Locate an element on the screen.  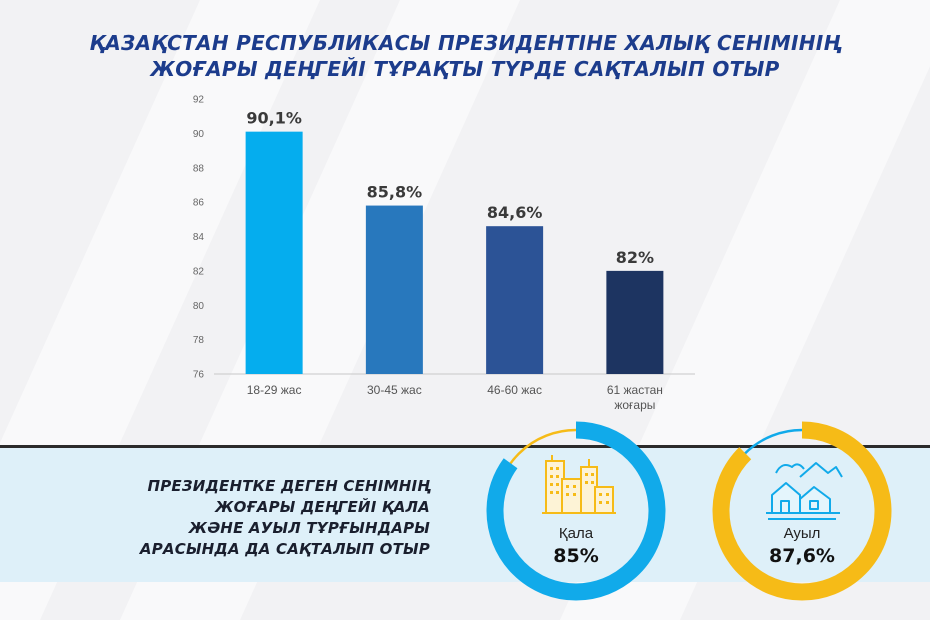
category-label-line: 30-45 жас is located at coordinates (394, 390).